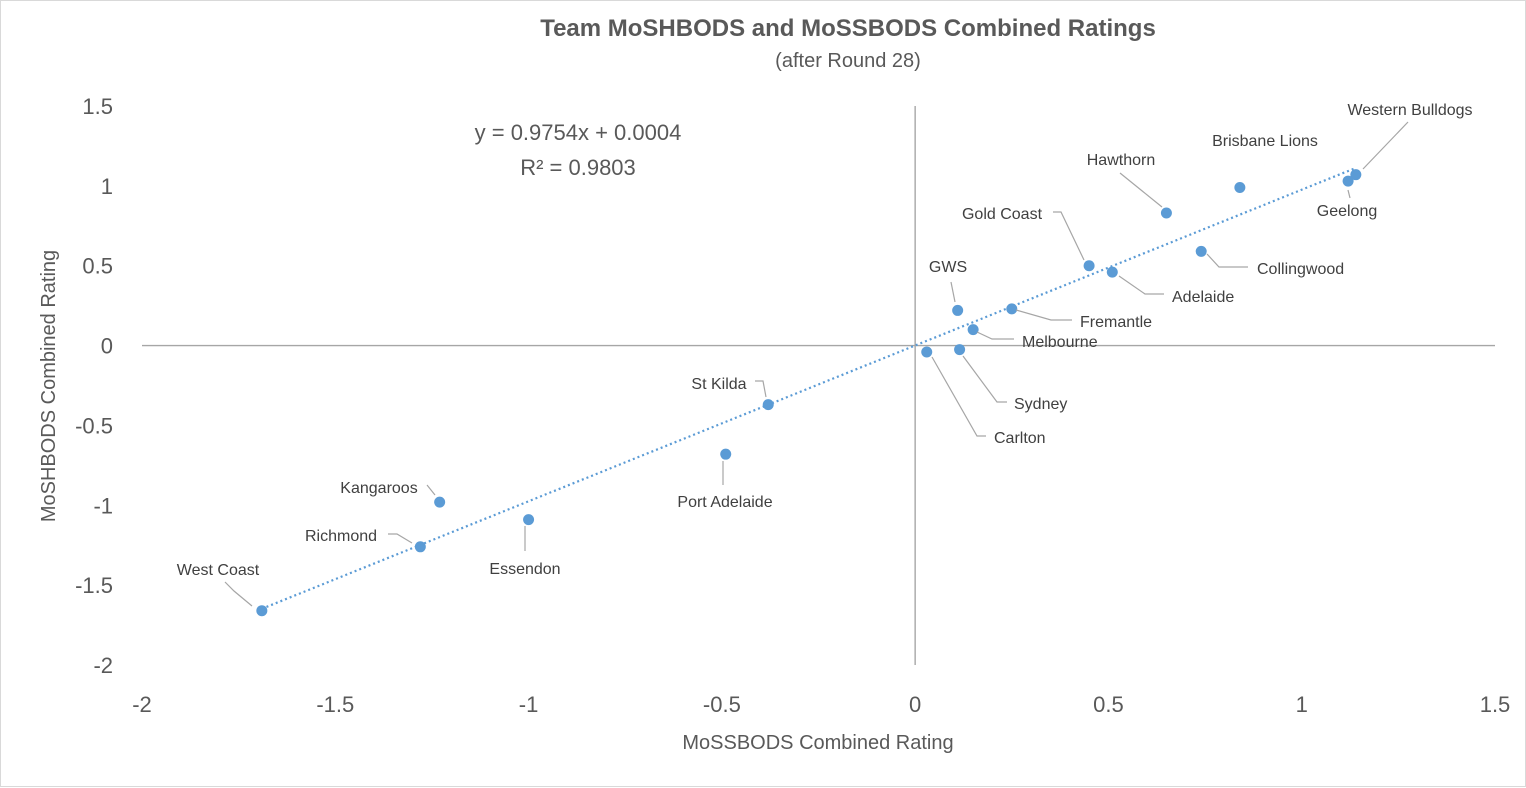  I want to click on leader-line-sydney, so click(984, 379).